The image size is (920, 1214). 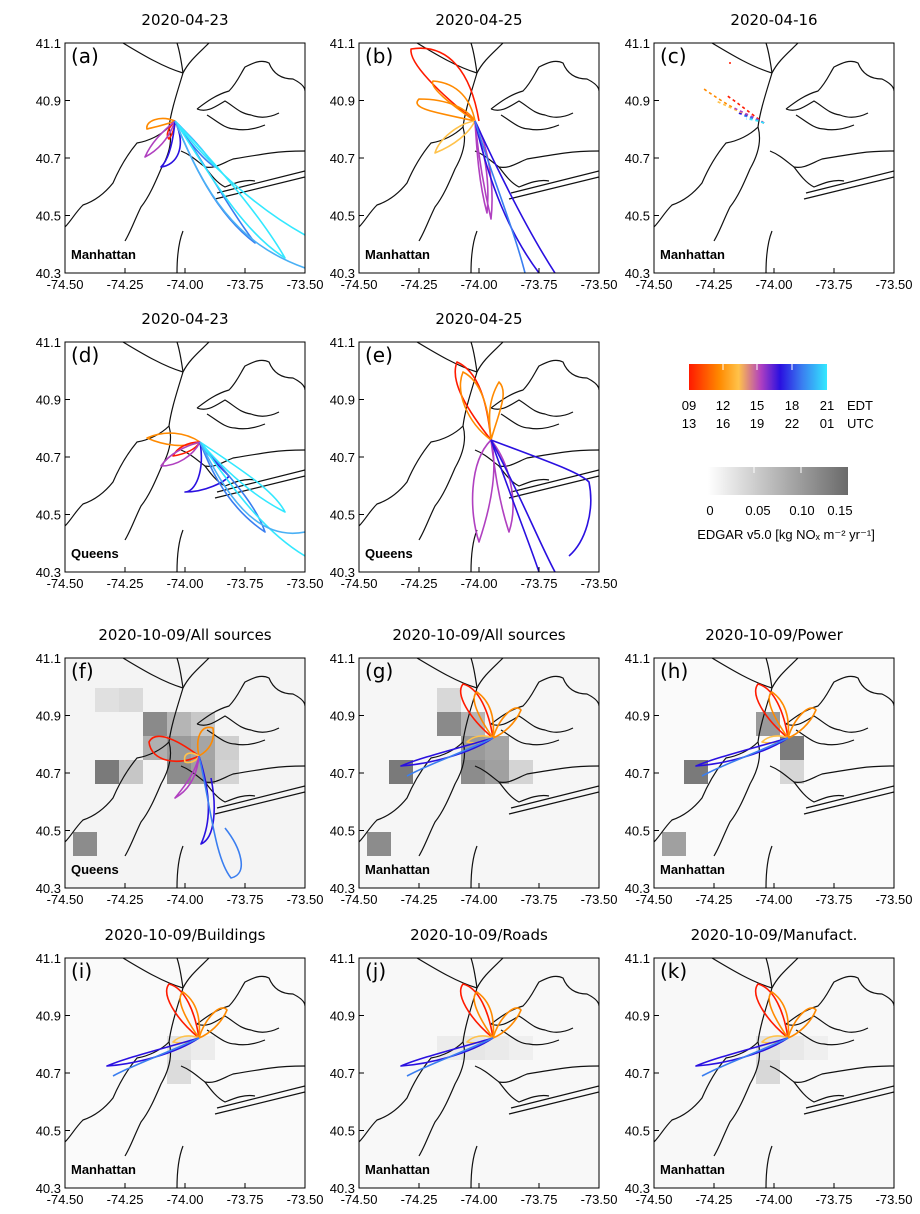 I want to click on panel-frame, so click(x=185, y=158).